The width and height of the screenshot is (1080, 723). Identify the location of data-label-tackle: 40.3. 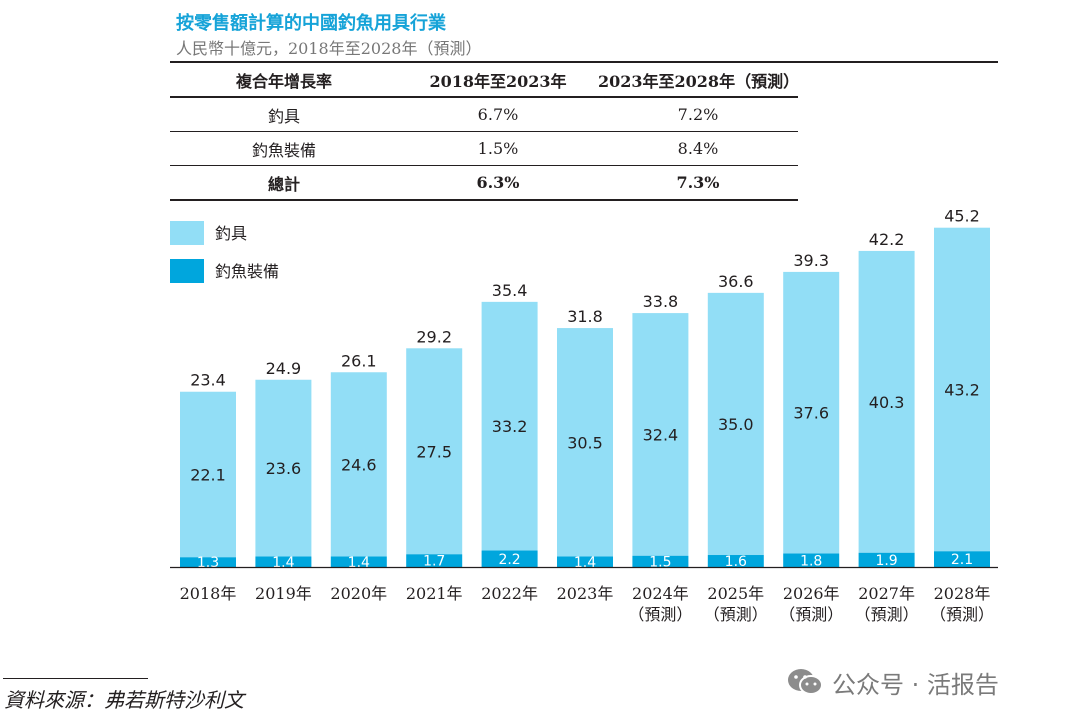
(887, 402).